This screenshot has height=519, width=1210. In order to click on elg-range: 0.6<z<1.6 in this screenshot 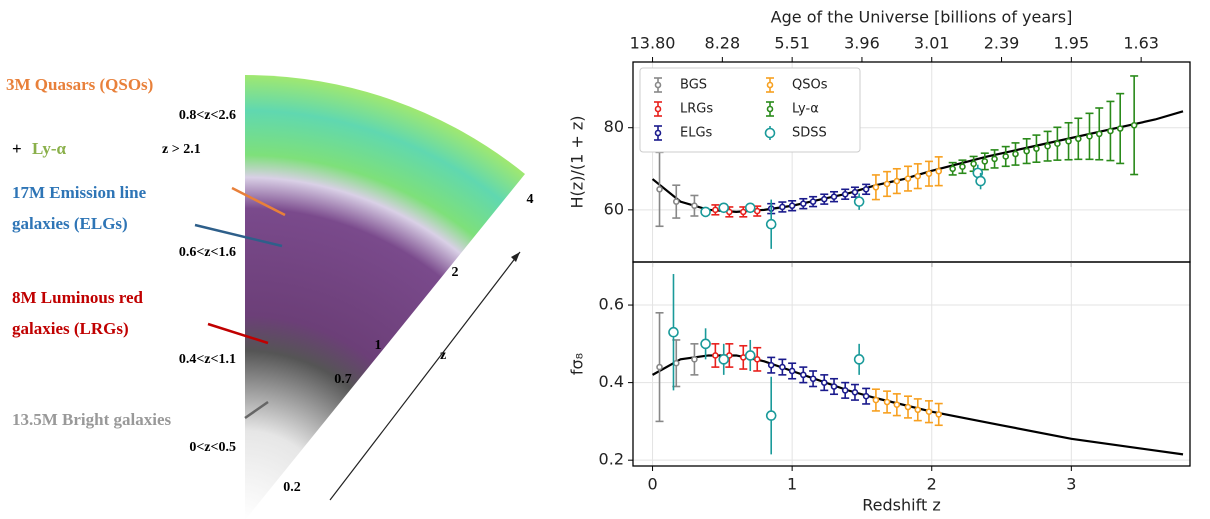, I will do `click(207, 252)`.